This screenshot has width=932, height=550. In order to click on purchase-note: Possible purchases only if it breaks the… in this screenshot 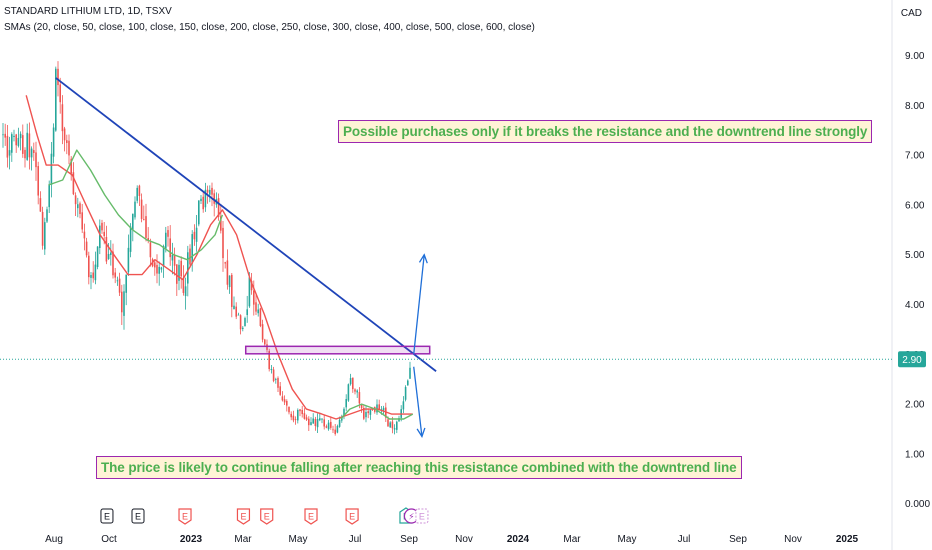, I will do `click(605, 131)`.